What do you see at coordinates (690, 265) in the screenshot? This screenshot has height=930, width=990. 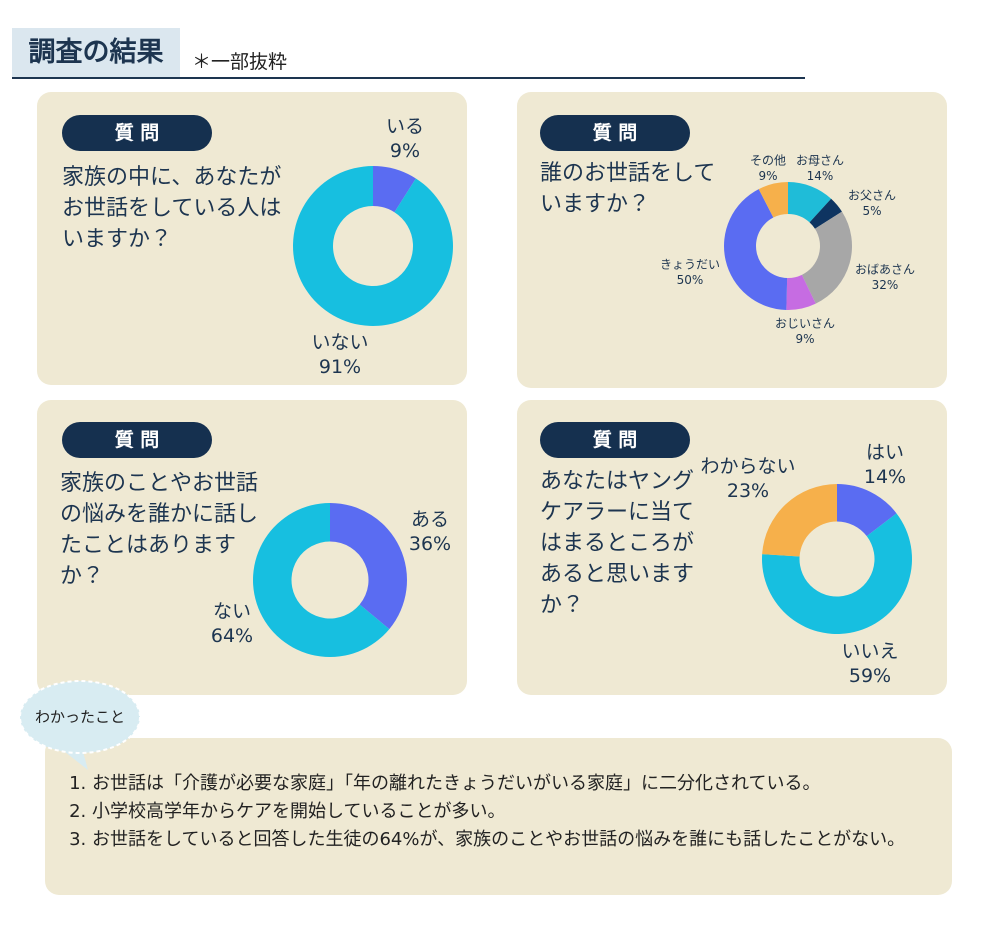 I see `slice-label: きょうだい` at bounding box center [690, 265].